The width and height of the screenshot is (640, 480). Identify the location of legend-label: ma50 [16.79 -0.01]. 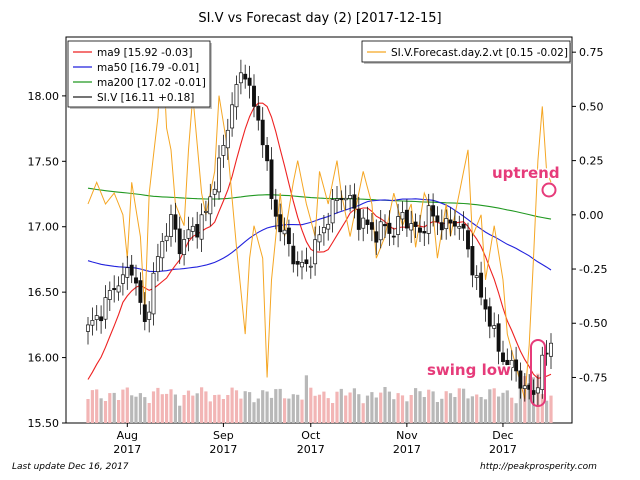
(148, 68).